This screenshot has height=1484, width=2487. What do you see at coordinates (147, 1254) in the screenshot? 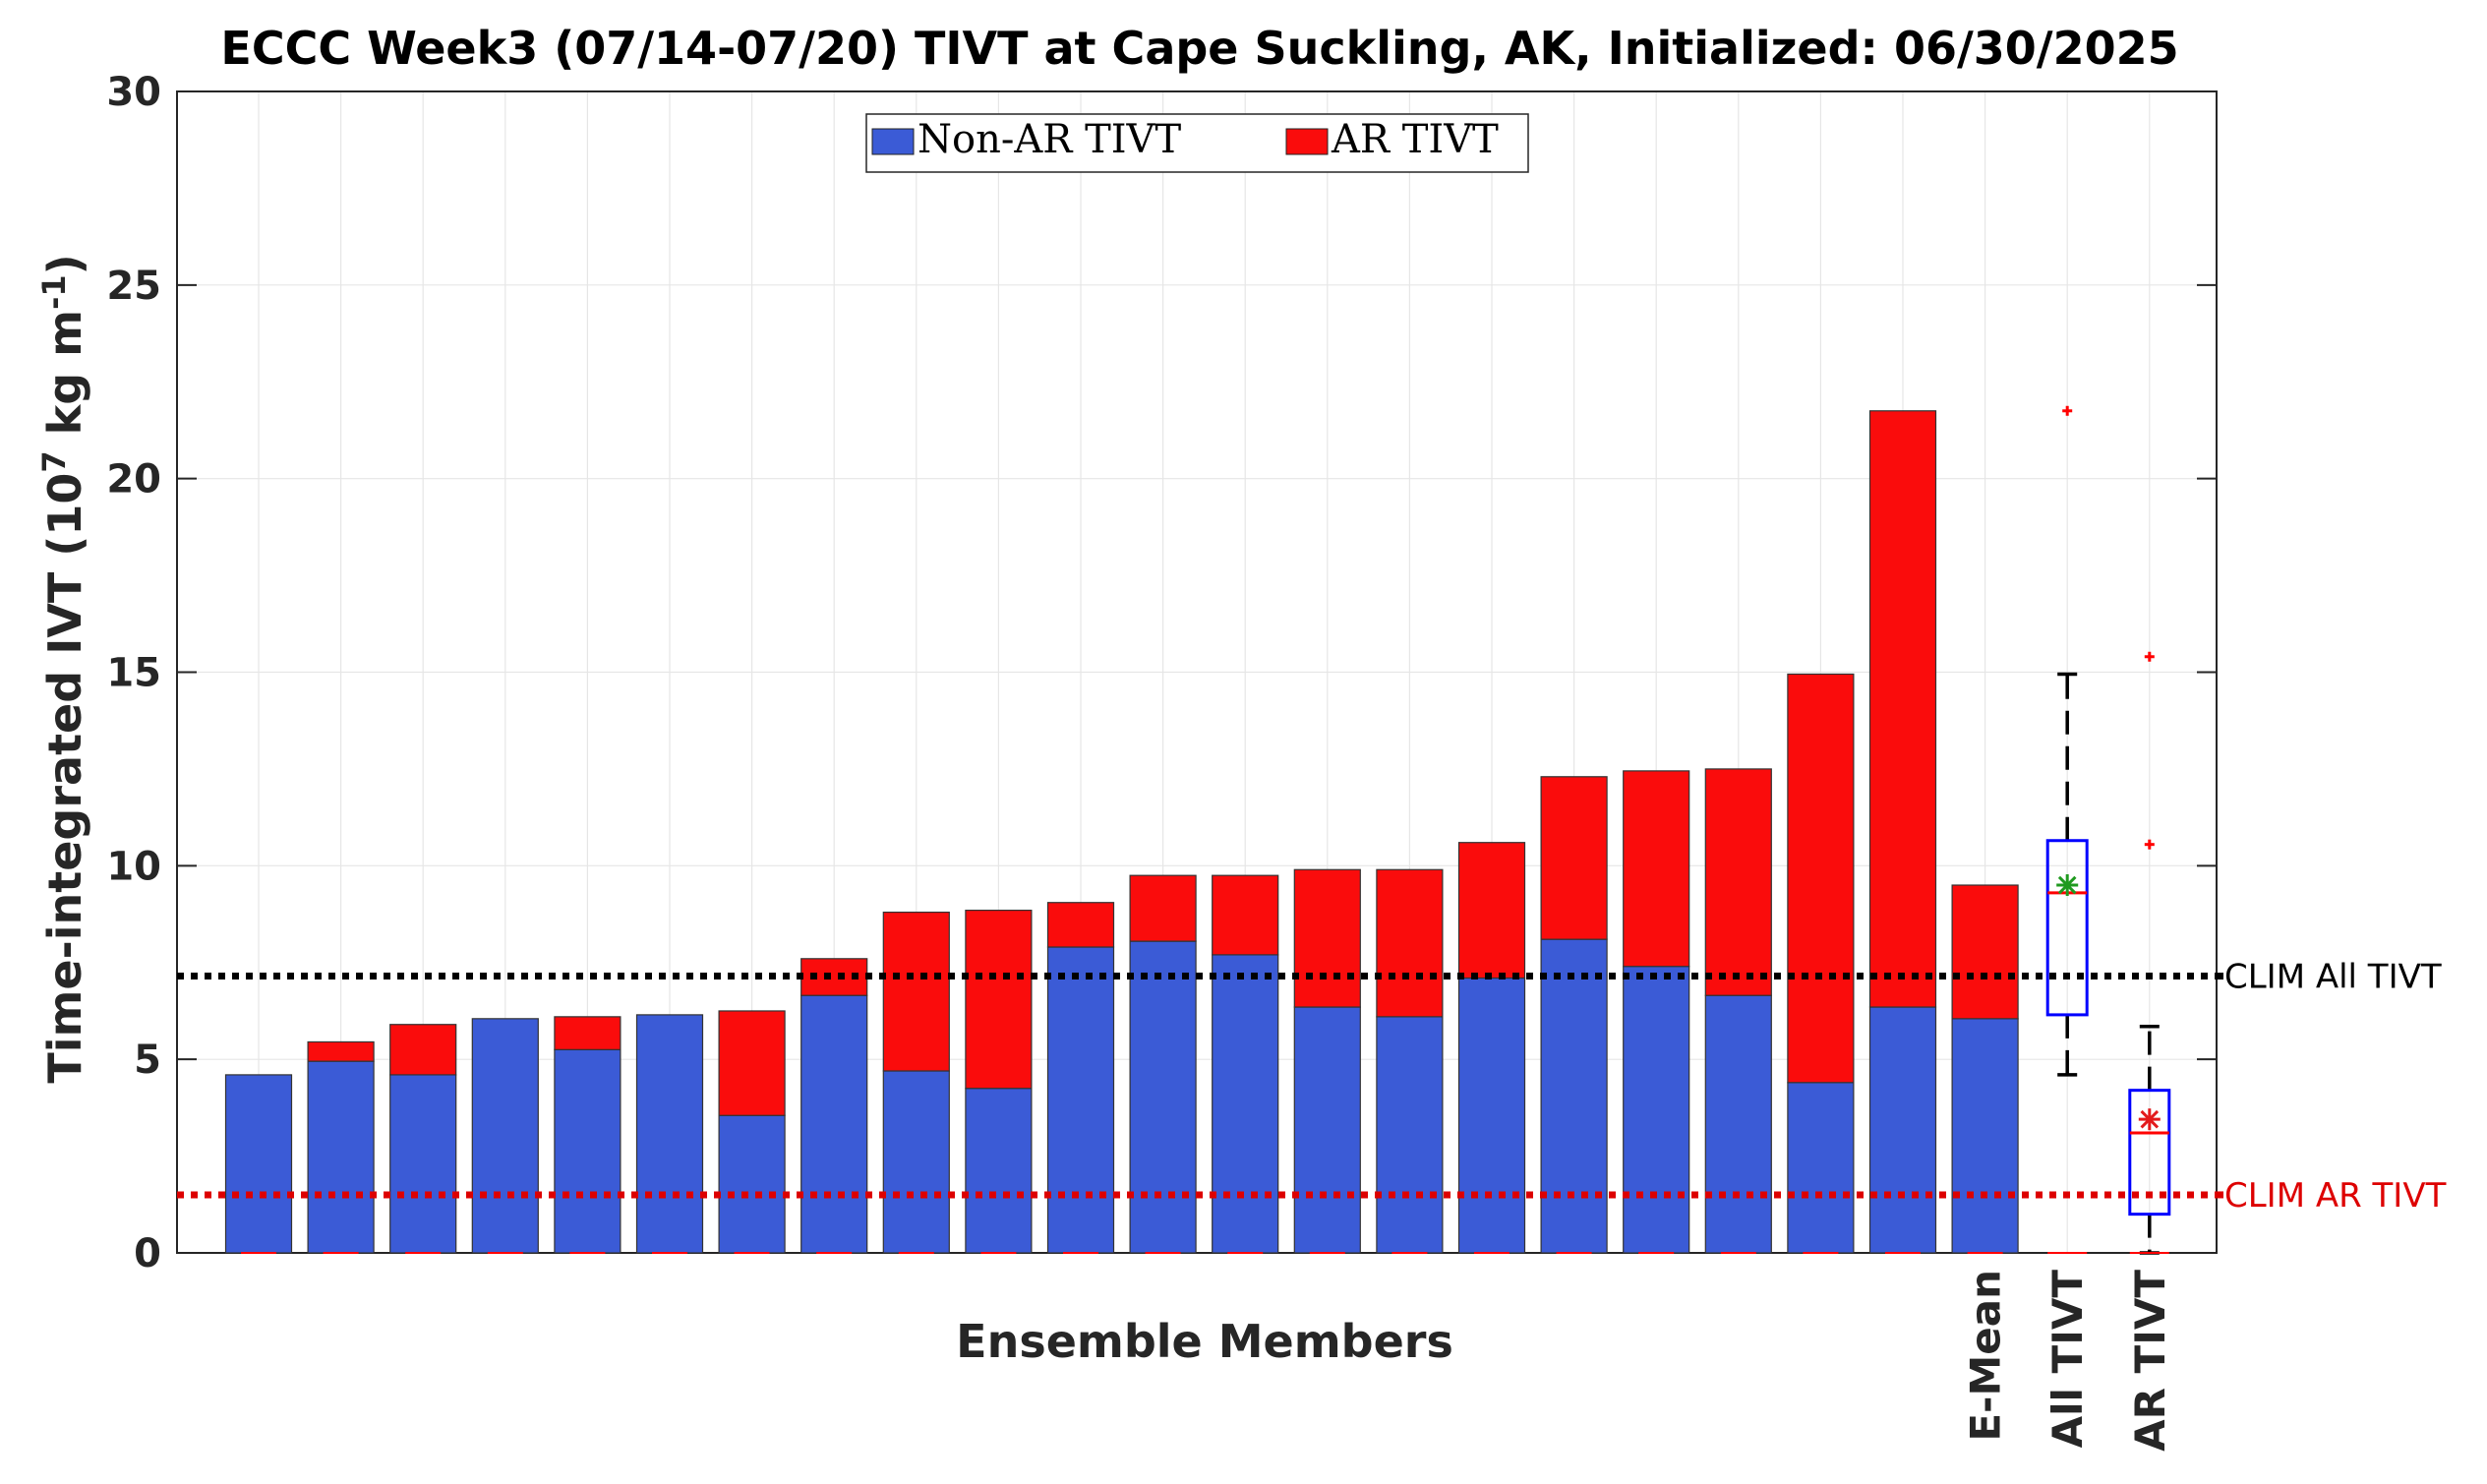
I see `y-tick-label: 0` at bounding box center [147, 1254].